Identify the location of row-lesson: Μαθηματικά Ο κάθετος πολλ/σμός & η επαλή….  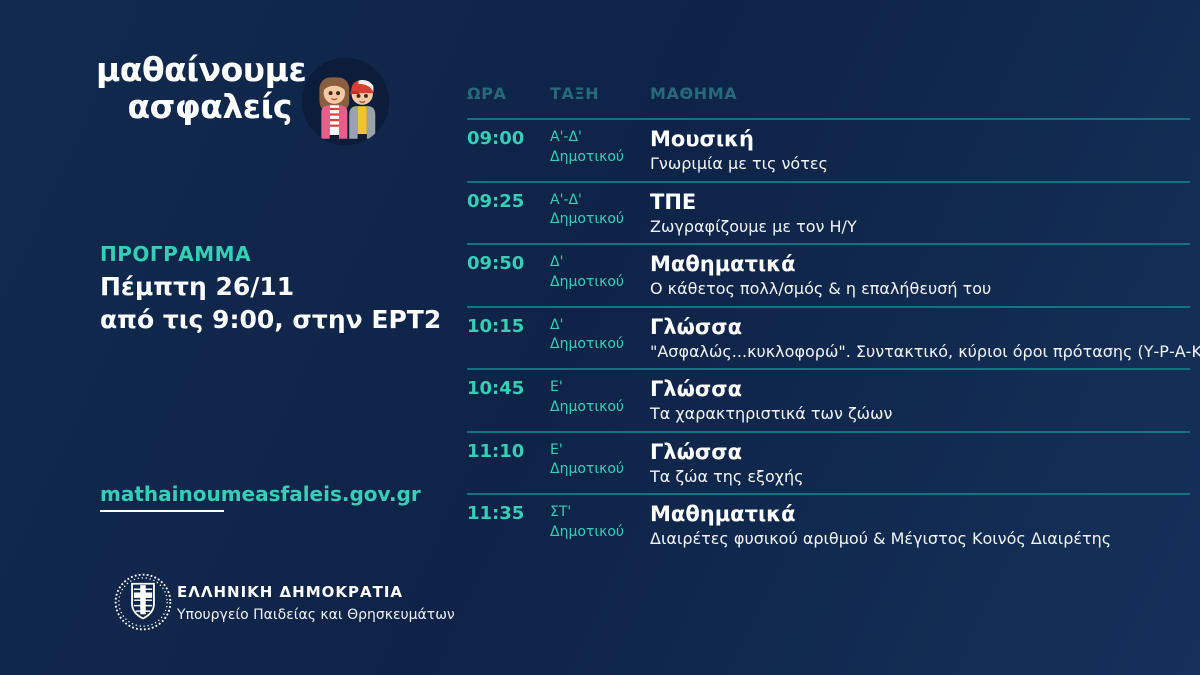
(920, 279).